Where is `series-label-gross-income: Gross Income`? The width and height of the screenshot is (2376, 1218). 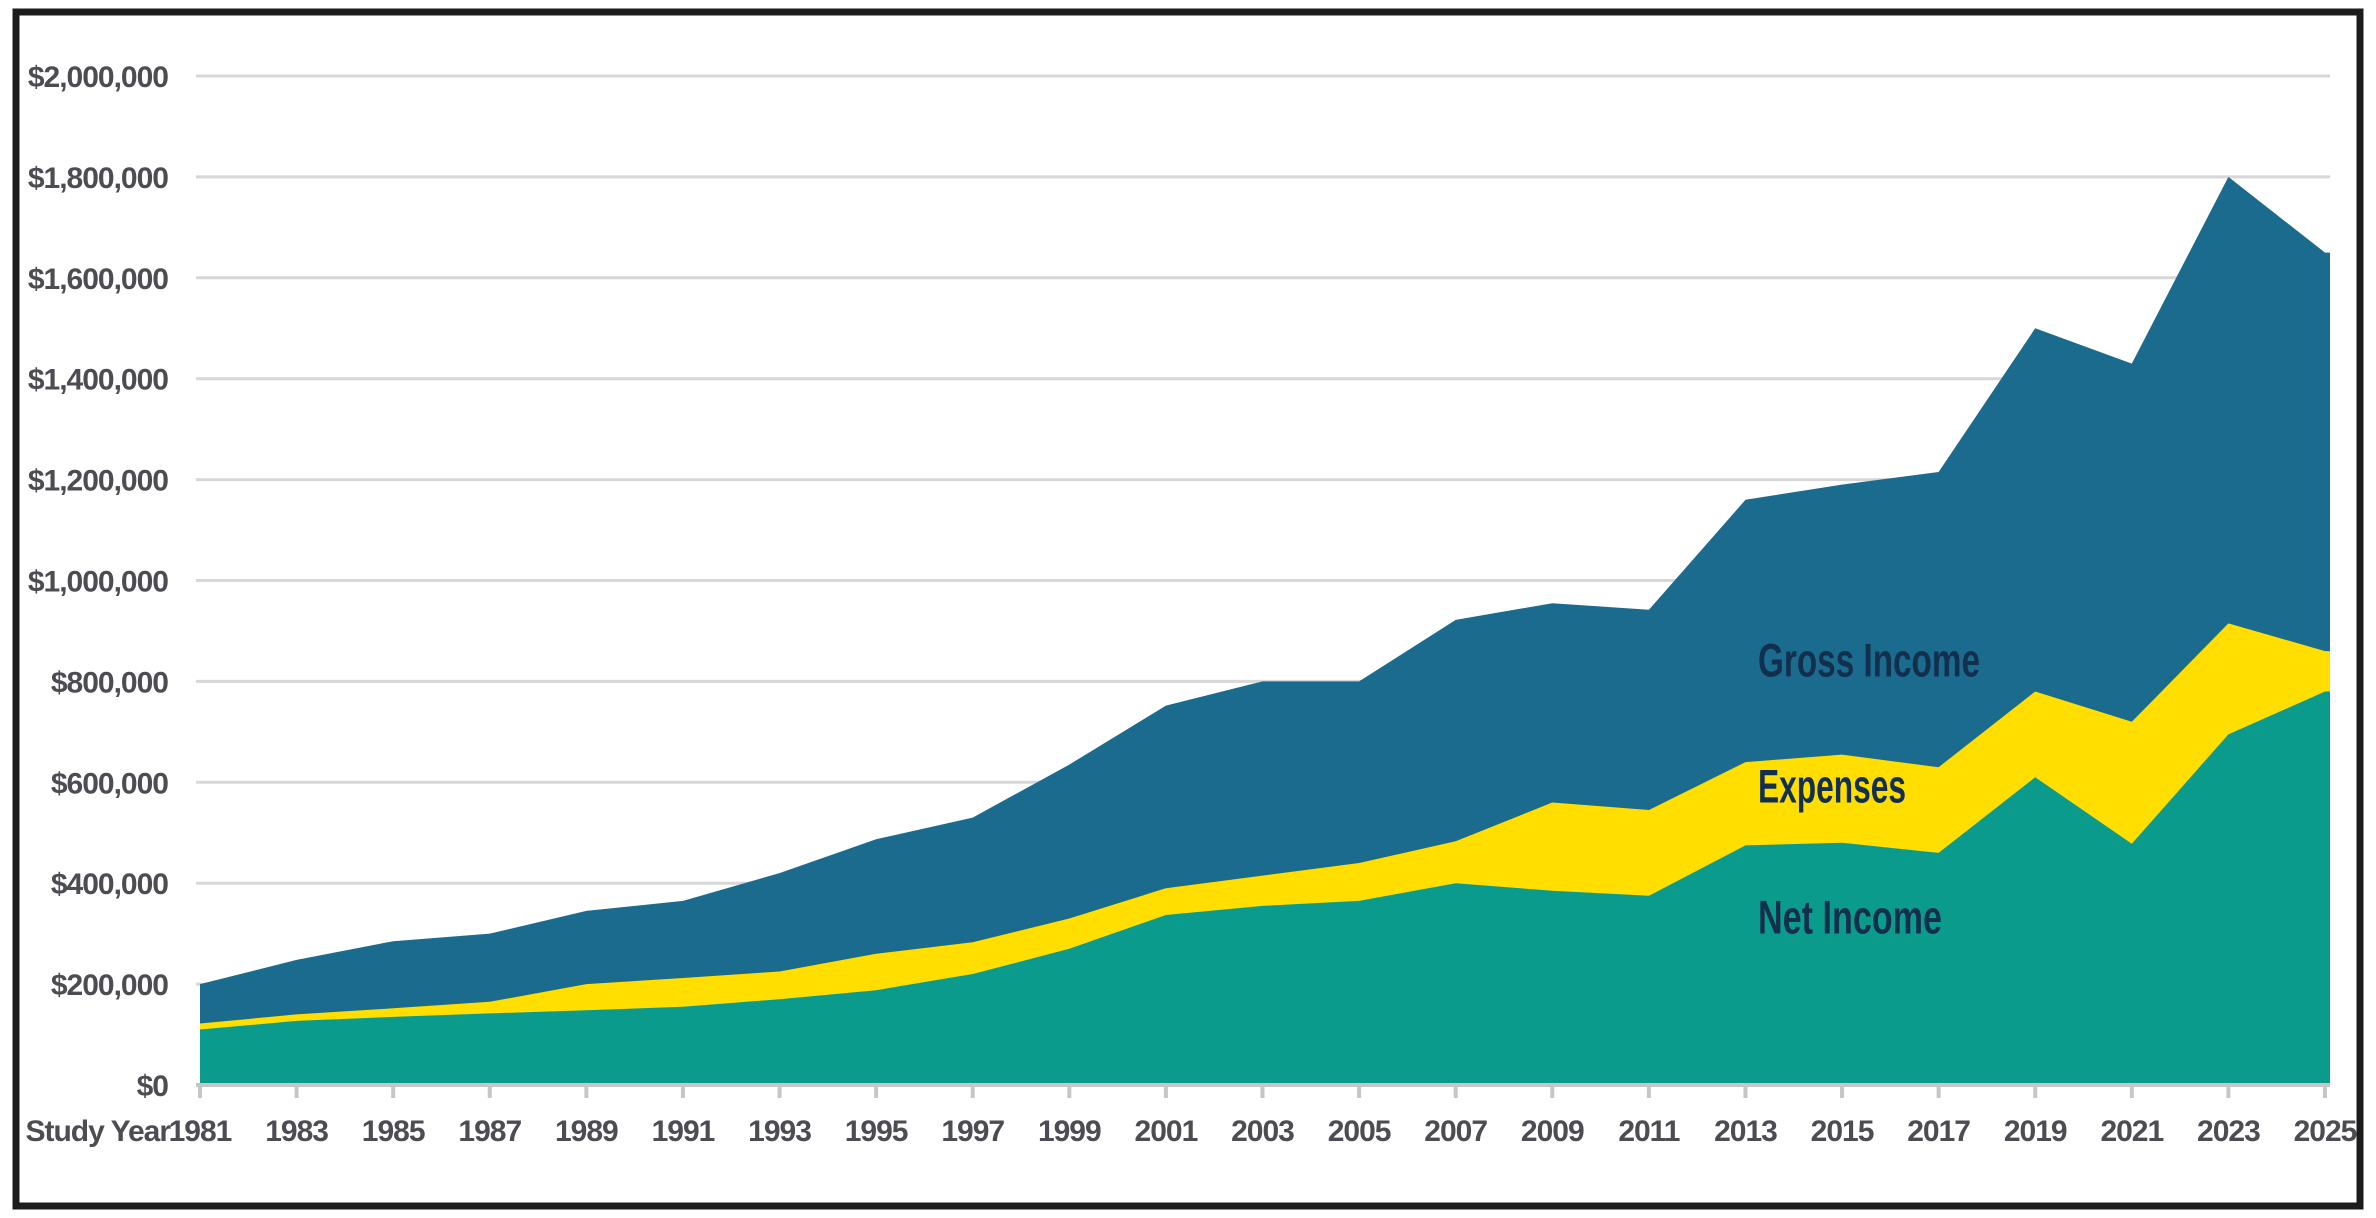
series-label-gross-income: Gross Income is located at coordinates (1869, 659).